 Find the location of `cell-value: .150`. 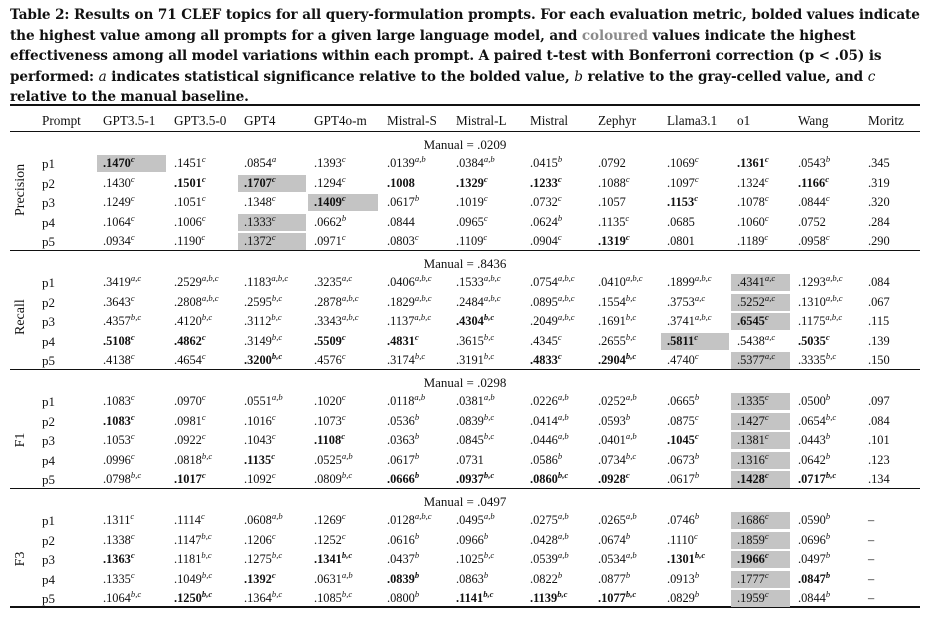

cell-value: .150 is located at coordinates (879, 360).